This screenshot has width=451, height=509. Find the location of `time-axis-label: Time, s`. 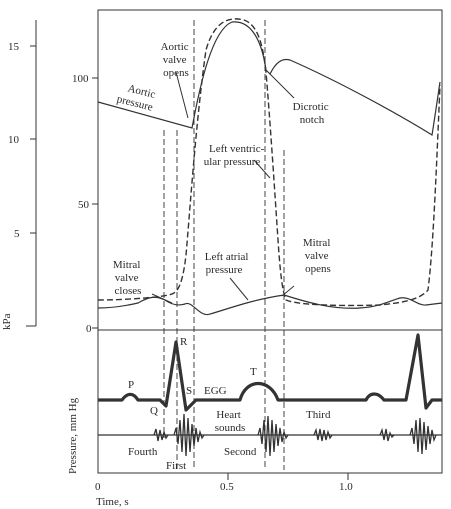

time-axis-label: Time, s is located at coordinates (112, 502).